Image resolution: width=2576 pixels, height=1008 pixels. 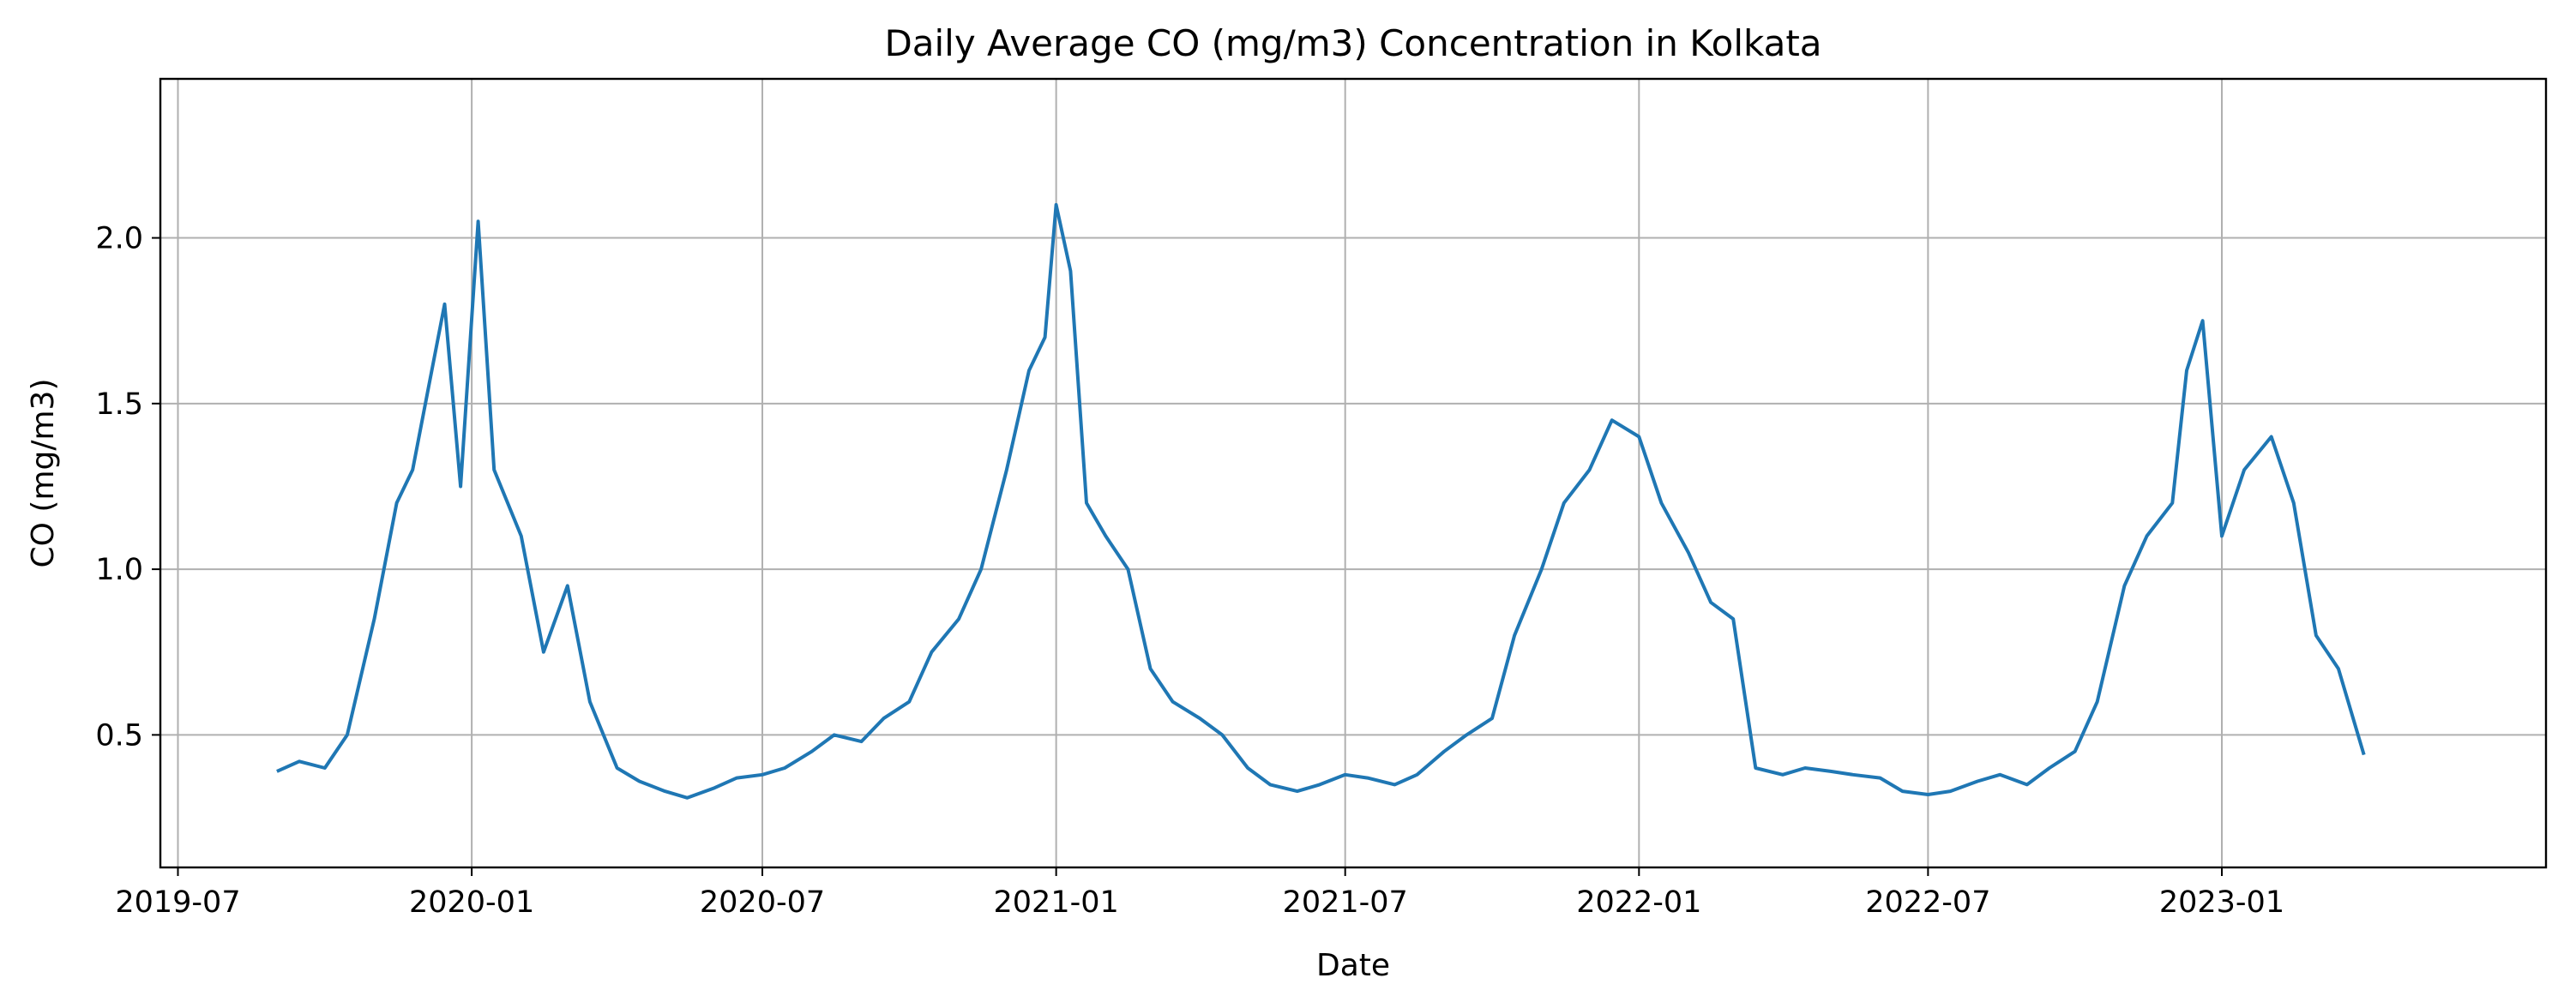 What do you see at coordinates (2221, 902) in the screenshot?
I see `x-tick-label: 2023-01` at bounding box center [2221, 902].